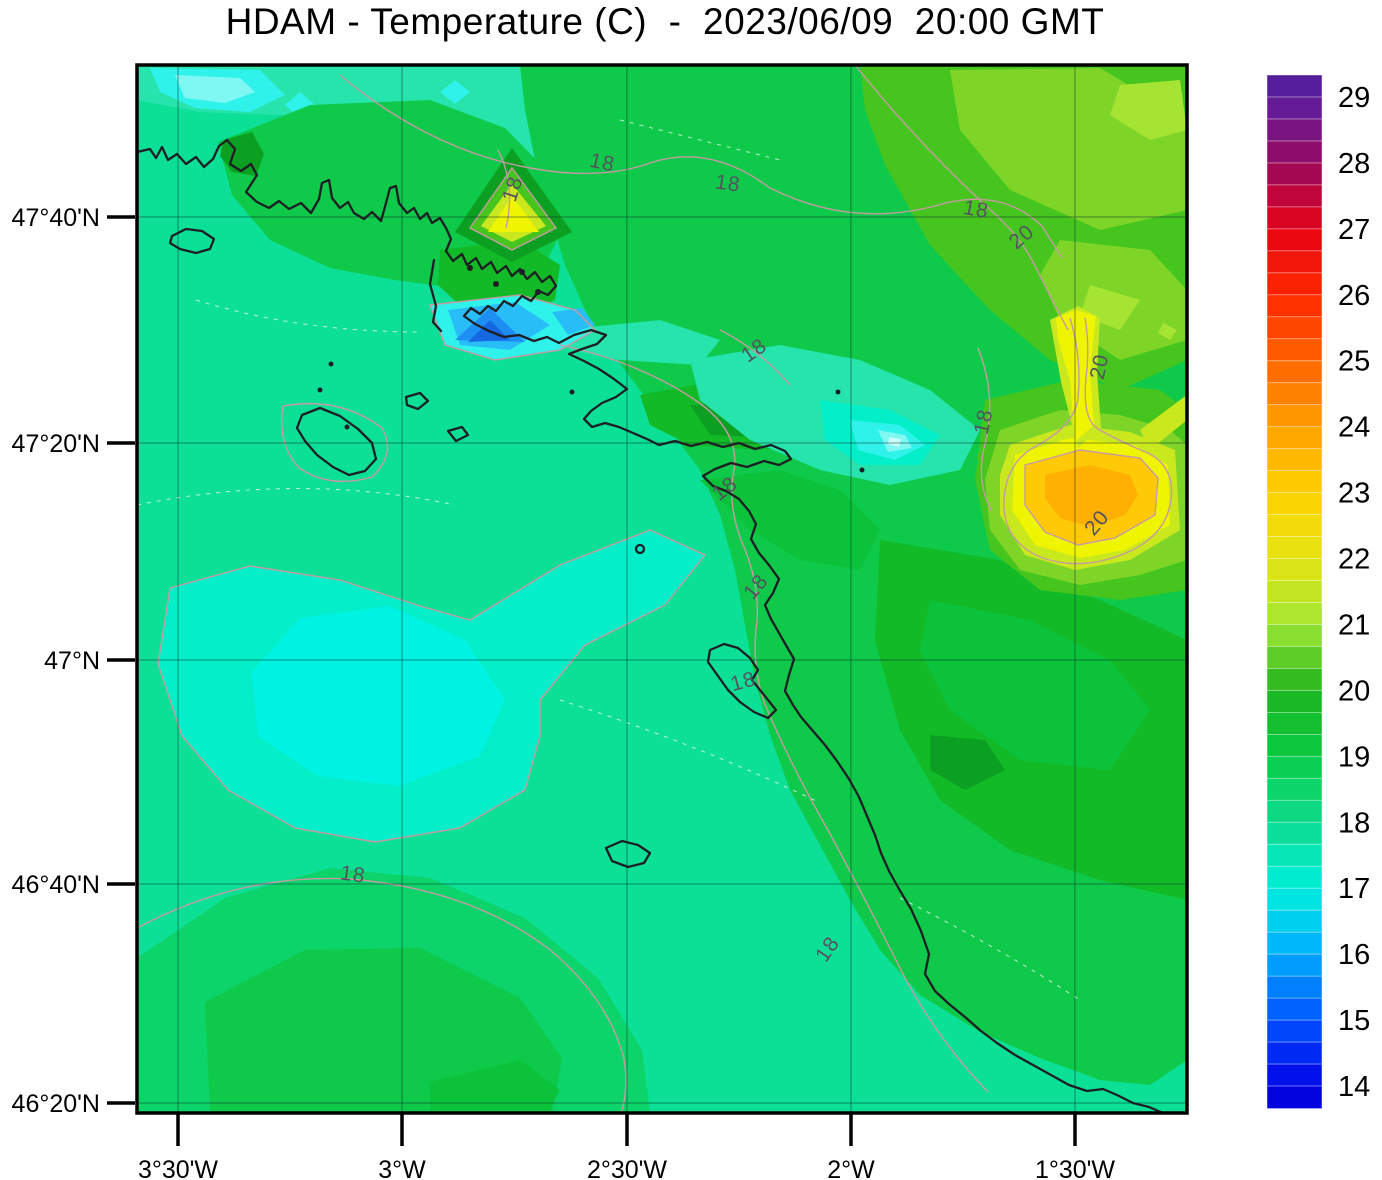 The image size is (1382, 1180). I want to click on cold-pool-core, so click(378, 696).